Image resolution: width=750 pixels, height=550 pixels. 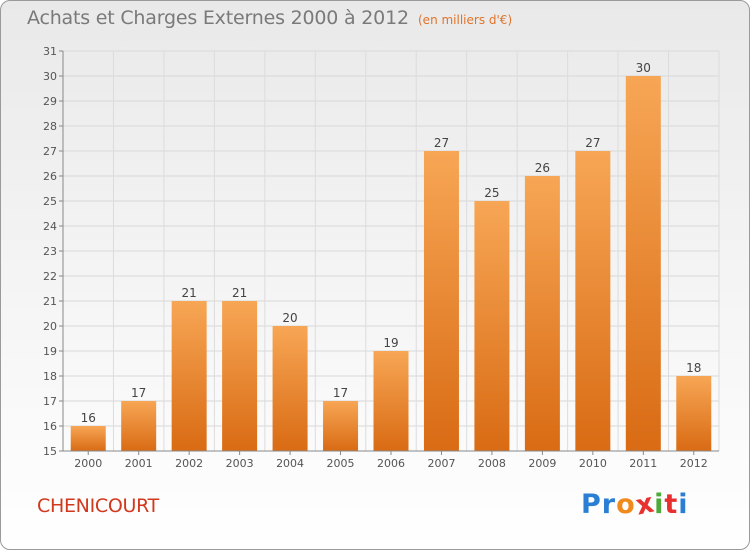 I want to click on x-tick-label: 2004, so click(x=290, y=463).